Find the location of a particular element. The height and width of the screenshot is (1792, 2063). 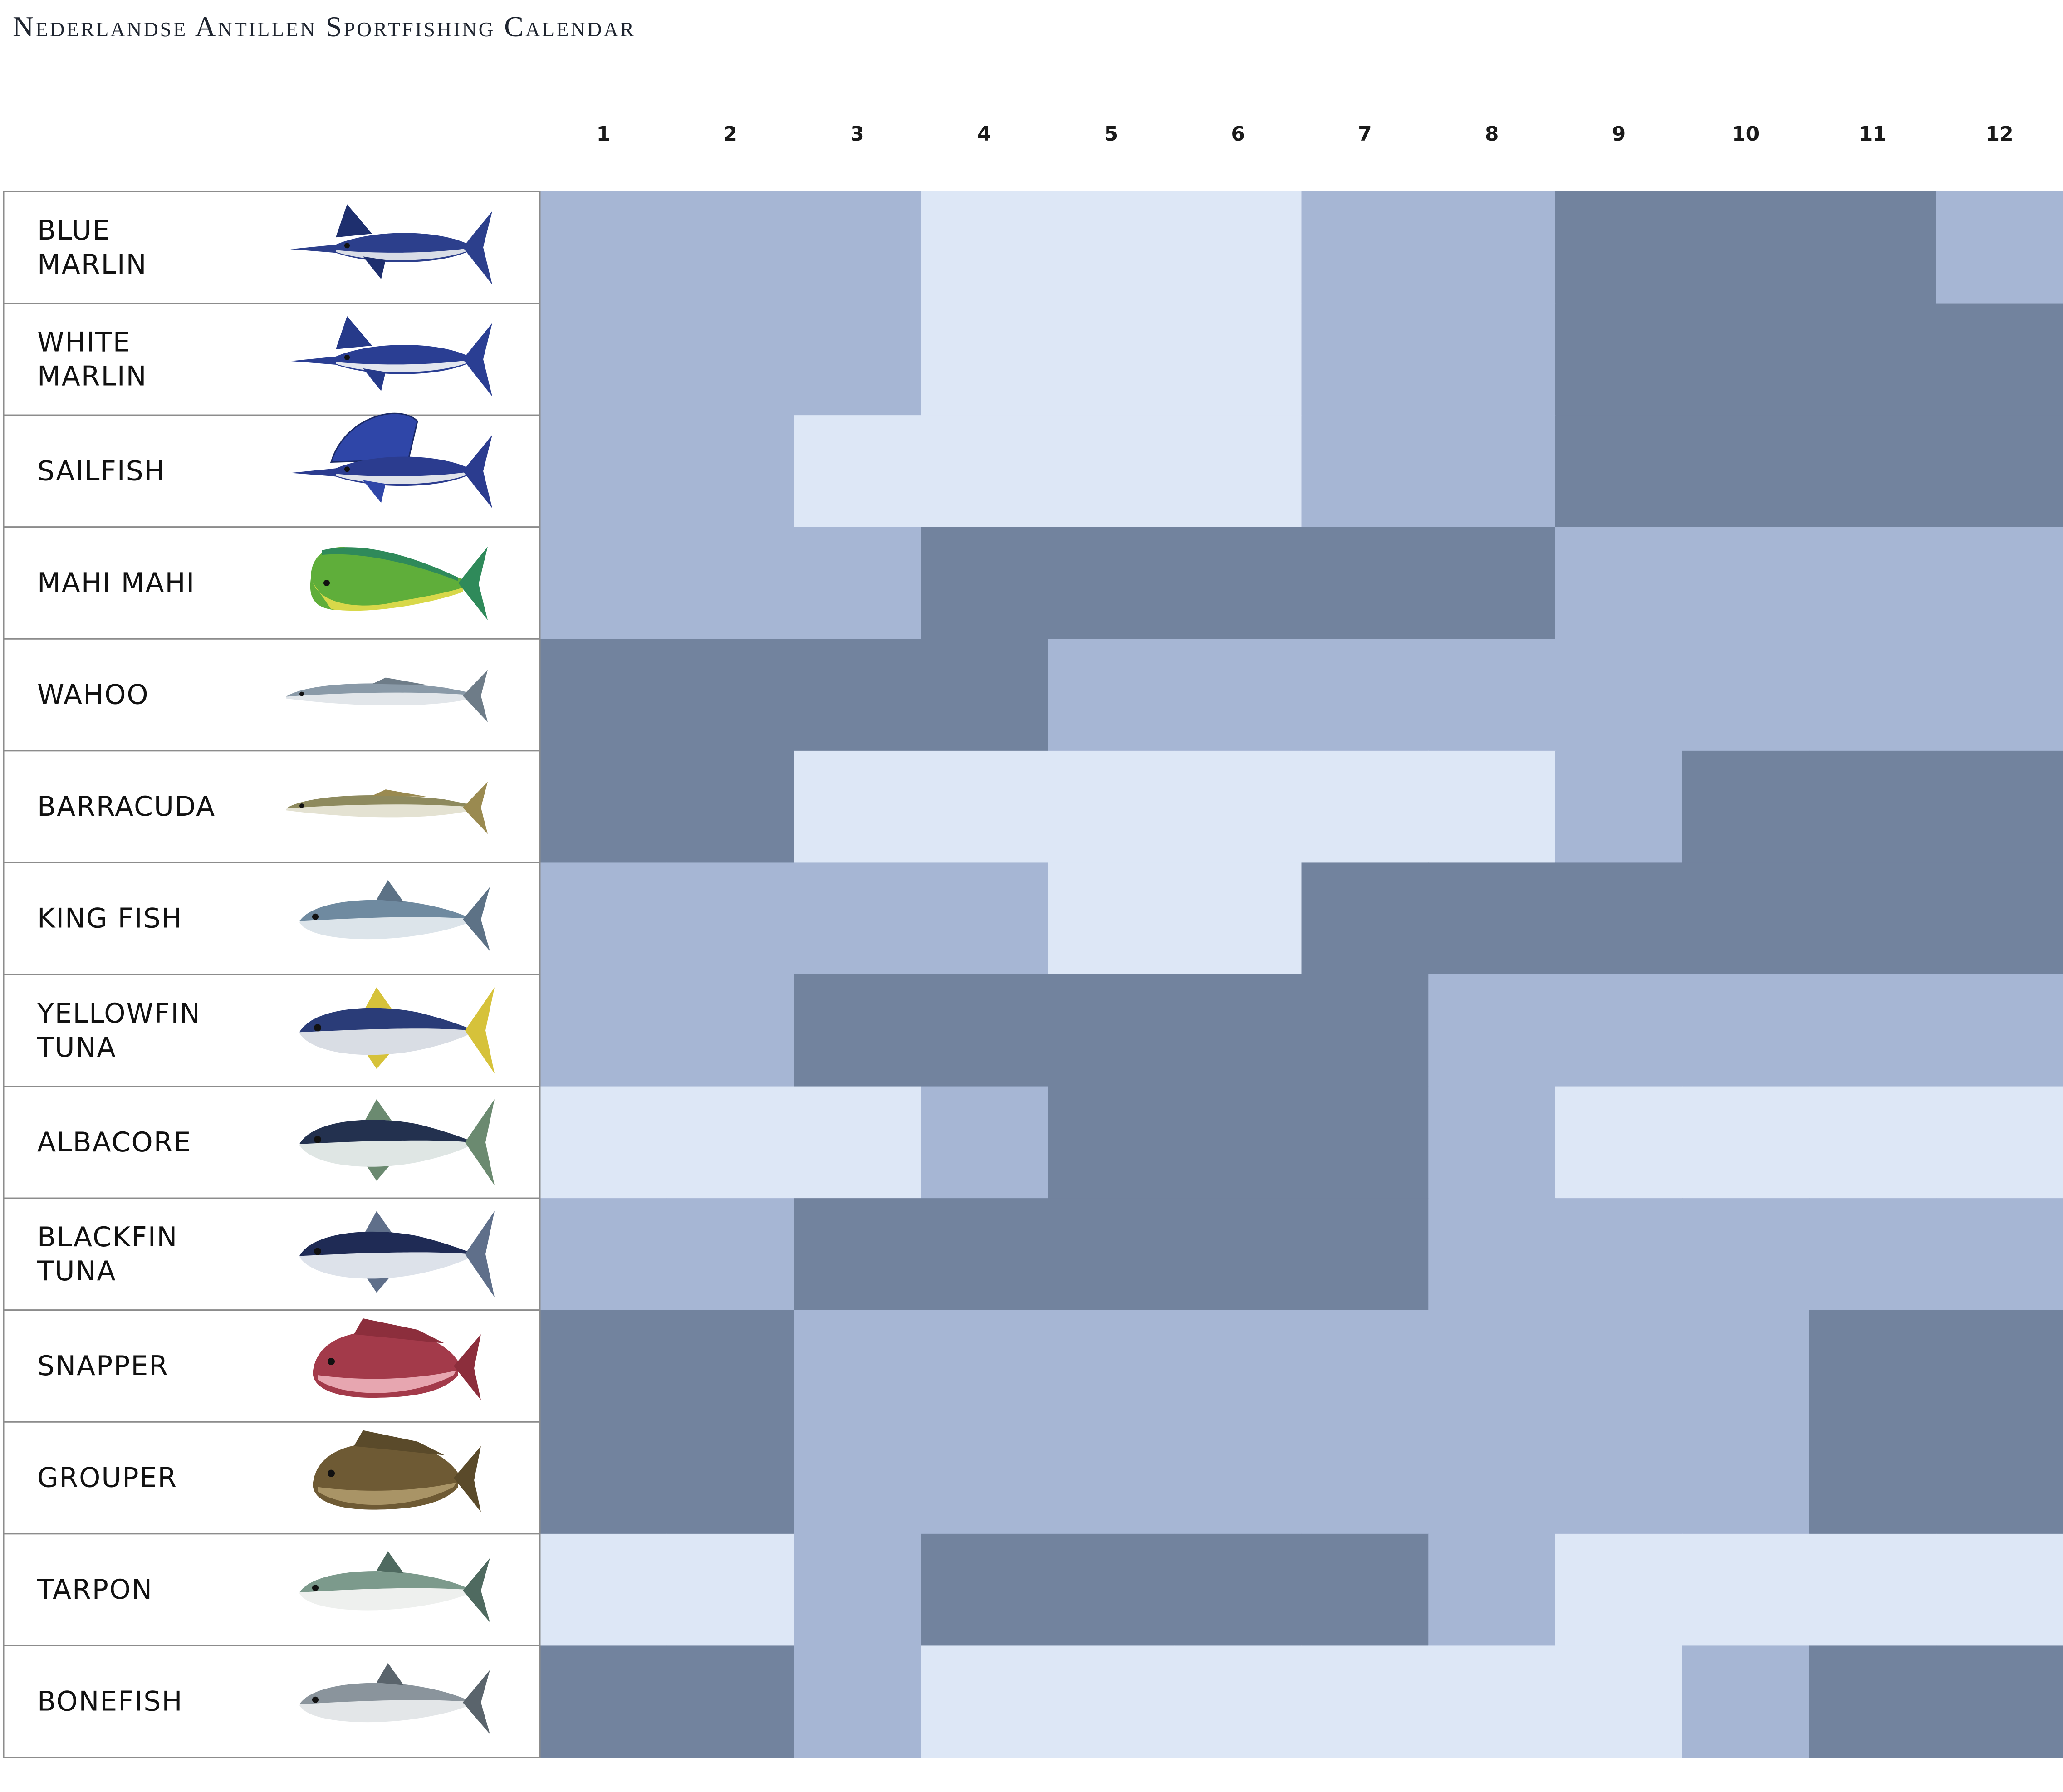

species-name: BLACKFIN is located at coordinates (107, 1237).